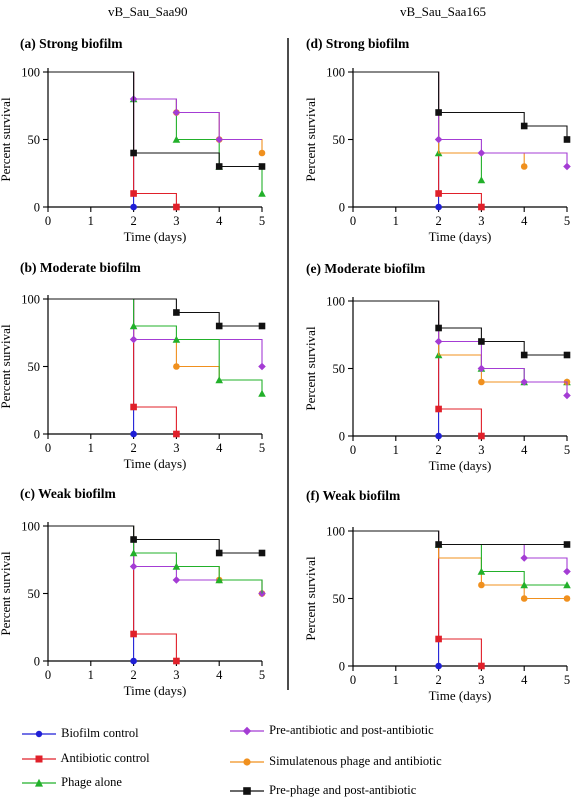 The image size is (576, 800). I want to click on legend-label: Biofilm control, so click(100, 733).